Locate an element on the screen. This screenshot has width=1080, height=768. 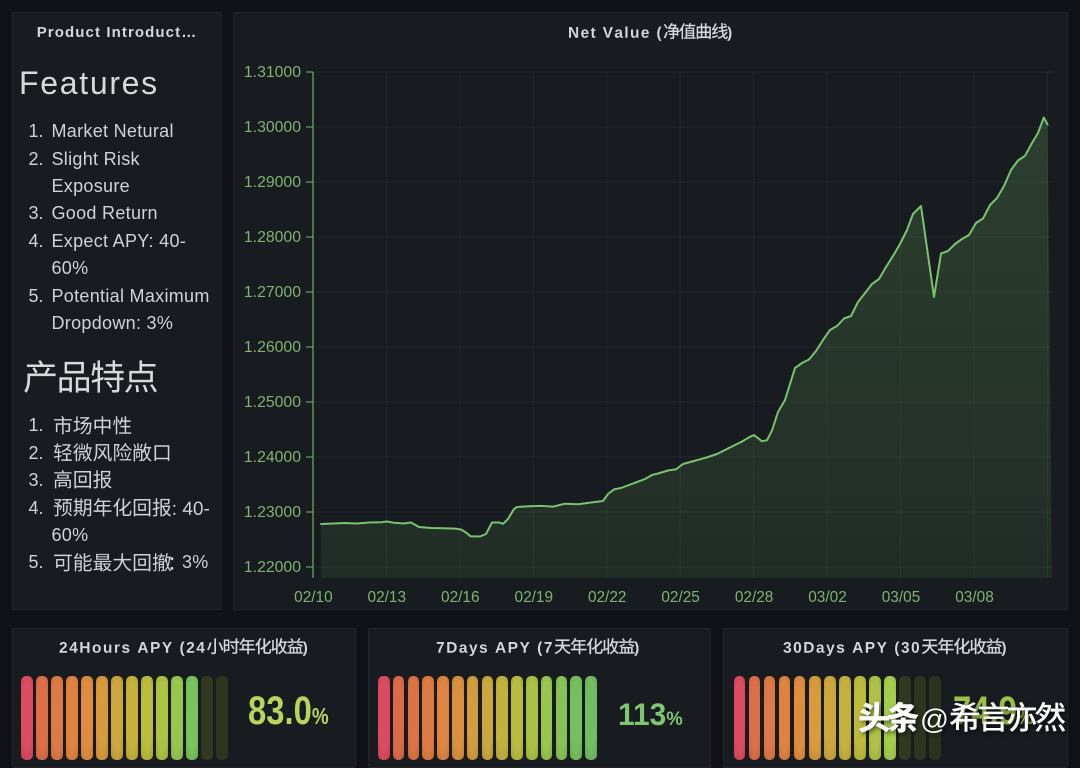
svg-text: 02/22 is located at coordinates (607, 597).